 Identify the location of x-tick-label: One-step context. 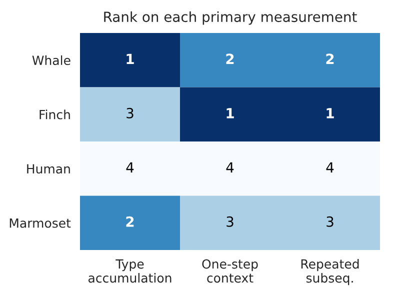
(230, 271).